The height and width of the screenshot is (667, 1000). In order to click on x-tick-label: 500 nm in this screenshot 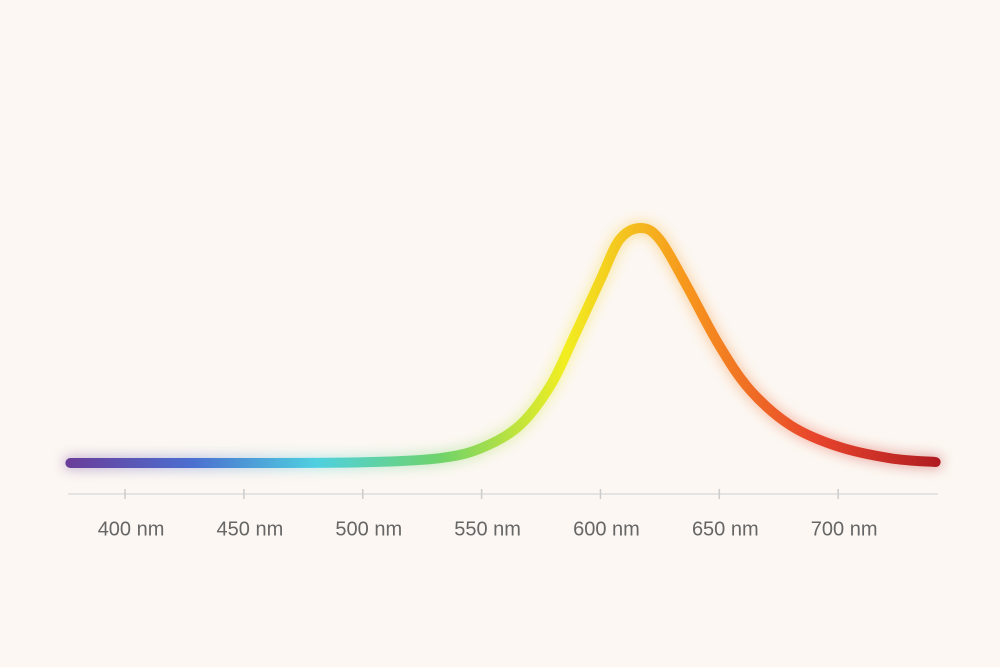, I will do `click(368, 529)`.